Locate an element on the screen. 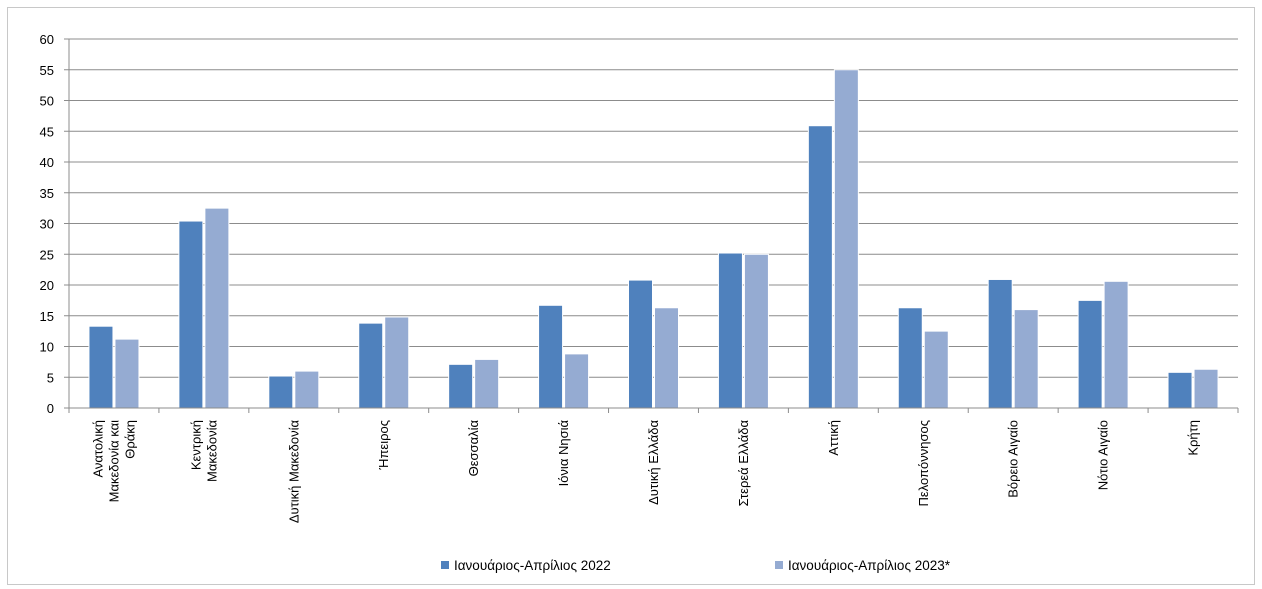 The height and width of the screenshot is (589, 1262). x-category-label-line: Πελοπόννησος is located at coordinates (923, 463).